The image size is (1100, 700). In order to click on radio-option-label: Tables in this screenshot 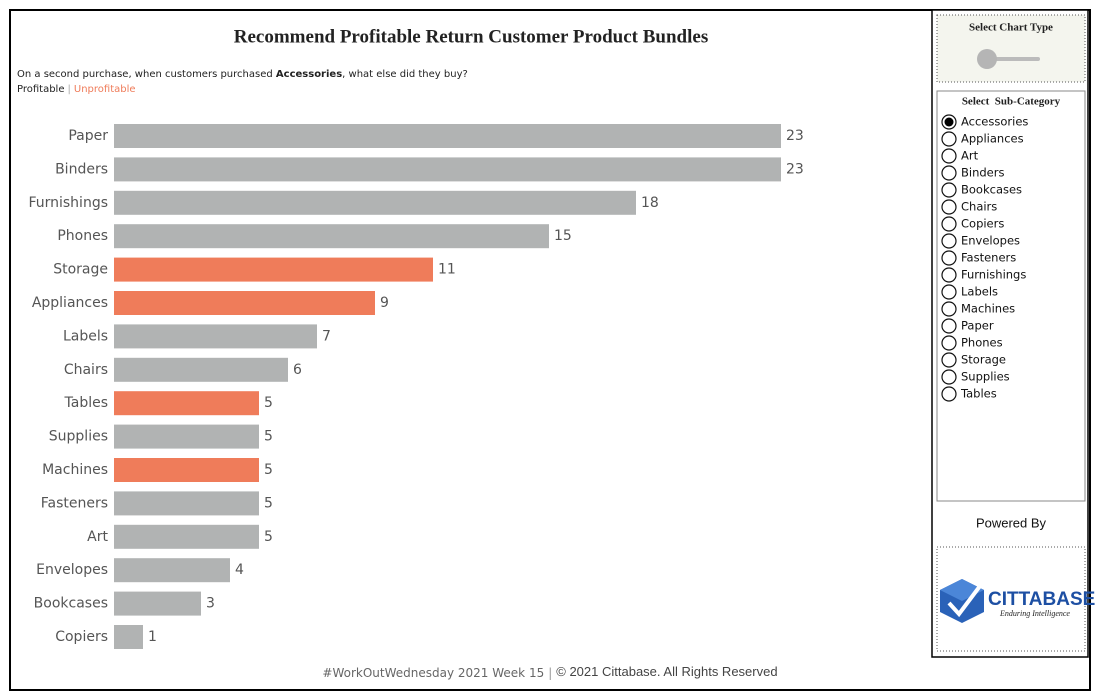, I will do `click(978, 394)`.